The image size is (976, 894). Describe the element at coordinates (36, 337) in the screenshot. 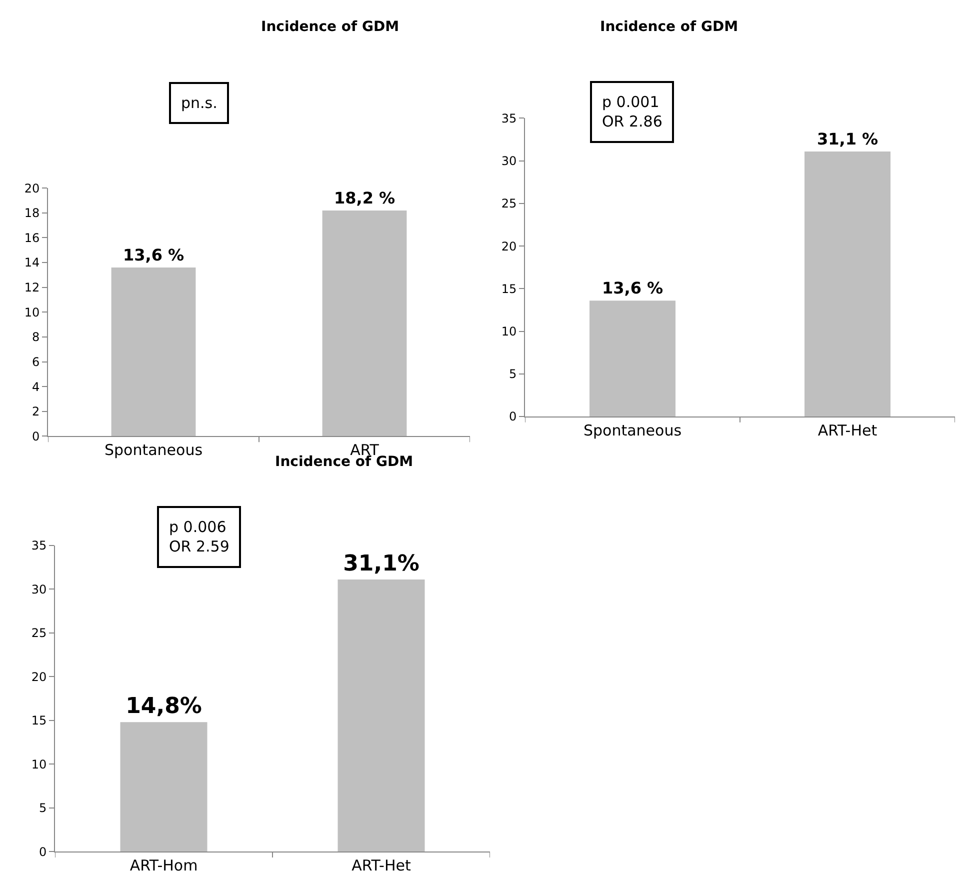

I see `y-tick-label: 8` at that location.